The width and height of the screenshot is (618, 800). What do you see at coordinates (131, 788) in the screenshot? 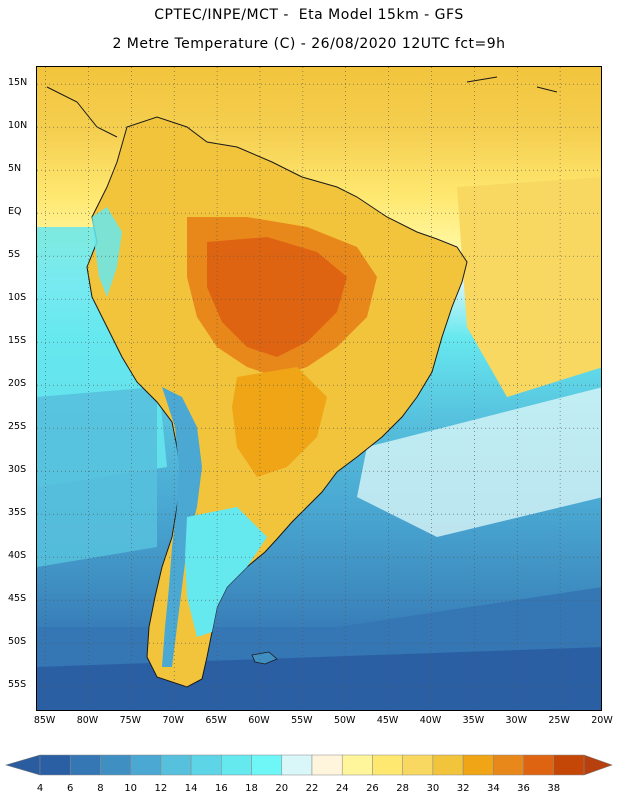
I see `colorbar-tick-label: 10` at bounding box center [131, 788].